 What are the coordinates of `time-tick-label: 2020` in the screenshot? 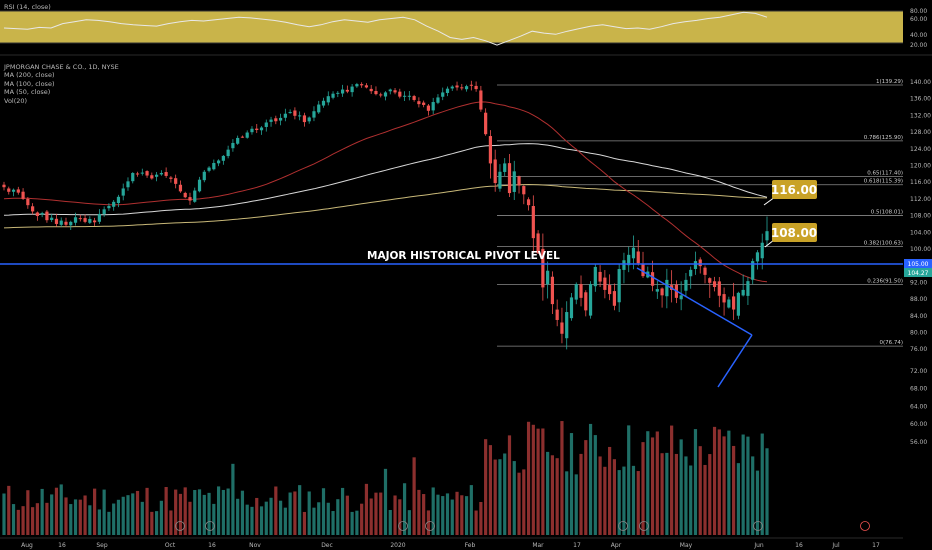 It's located at (397, 545).